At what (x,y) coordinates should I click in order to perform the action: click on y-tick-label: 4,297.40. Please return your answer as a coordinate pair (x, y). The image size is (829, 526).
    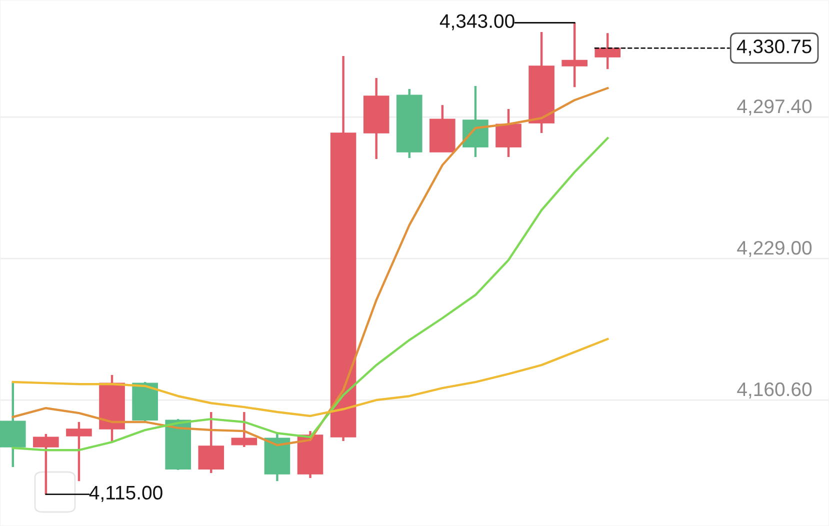
    Looking at the image, I should click on (774, 107).